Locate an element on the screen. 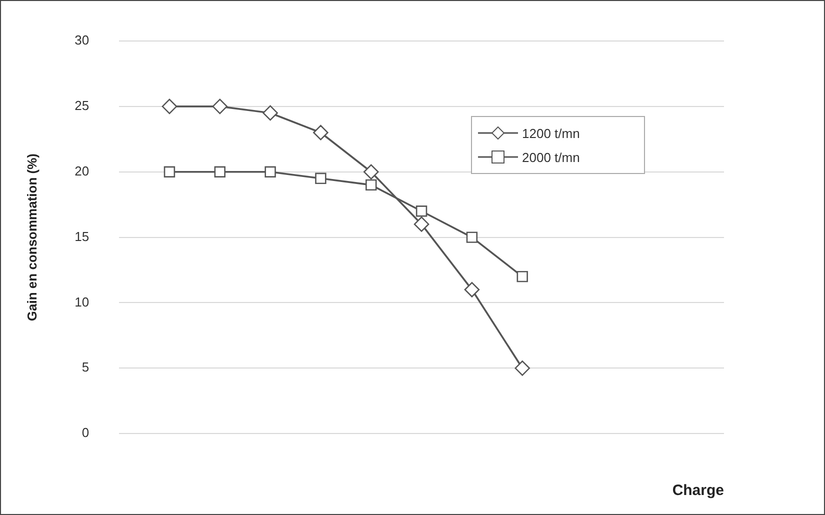 The width and height of the screenshot is (825, 515). y-tick-label: 0 is located at coordinates (86, 432).